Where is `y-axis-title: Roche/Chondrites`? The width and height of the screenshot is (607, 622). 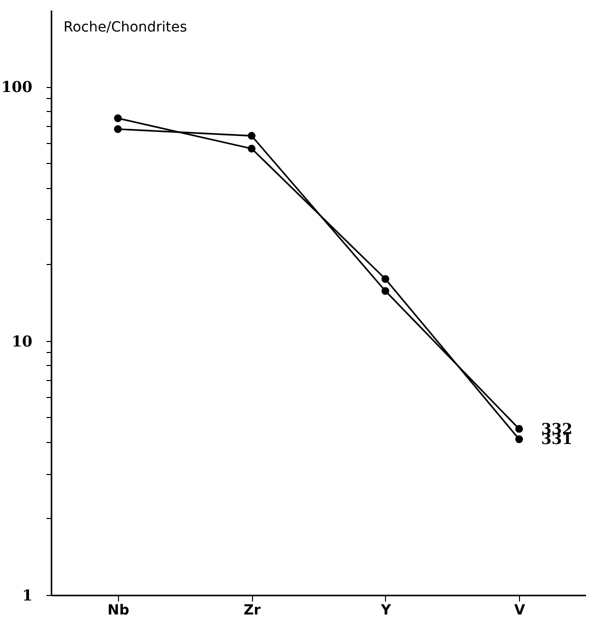 y-axis-title: Roche/Chondrites is located at coordinates (126, 28).